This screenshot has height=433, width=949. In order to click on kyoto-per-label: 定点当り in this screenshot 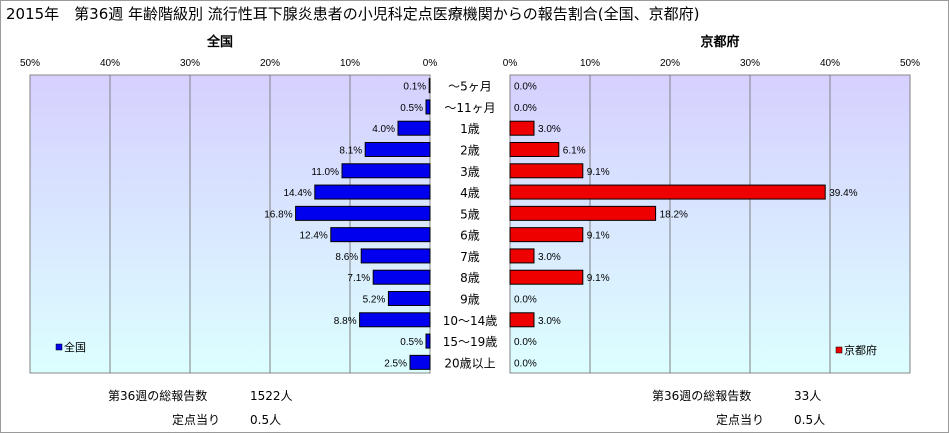, I will do `click(740, 420)`.